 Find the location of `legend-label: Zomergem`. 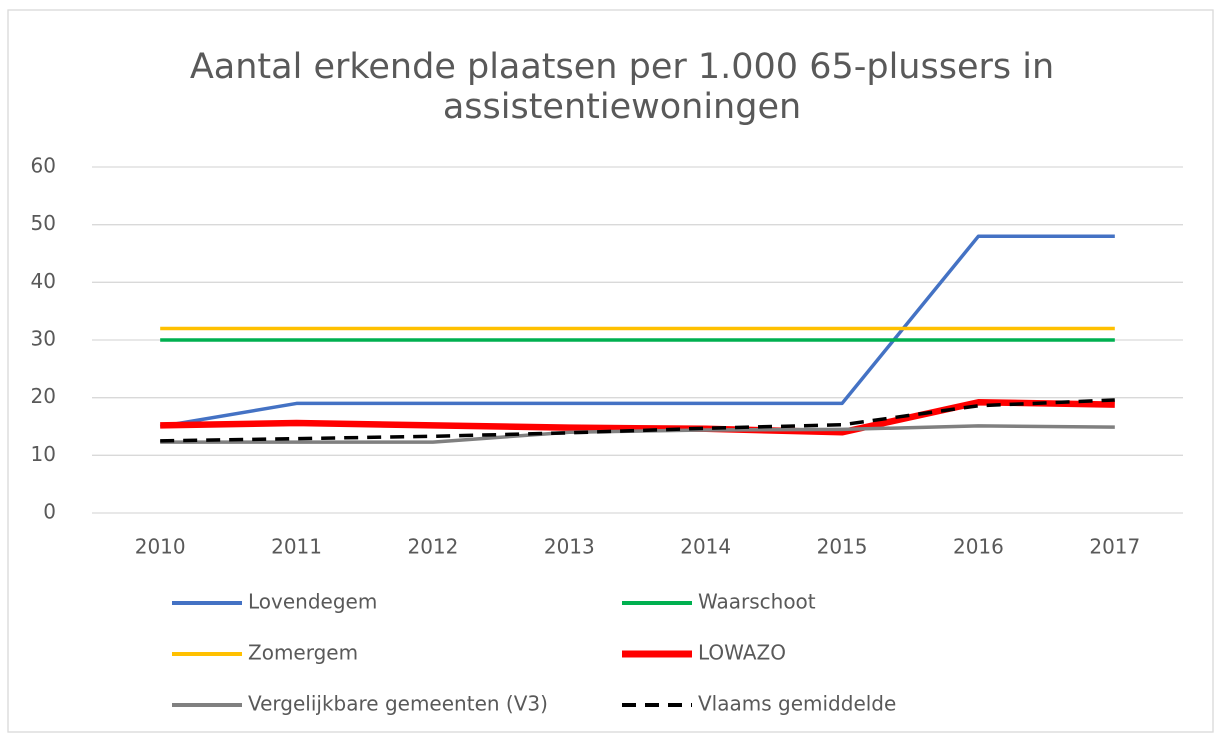

legend-label: Zomergem is located at coordinates (303, 653).